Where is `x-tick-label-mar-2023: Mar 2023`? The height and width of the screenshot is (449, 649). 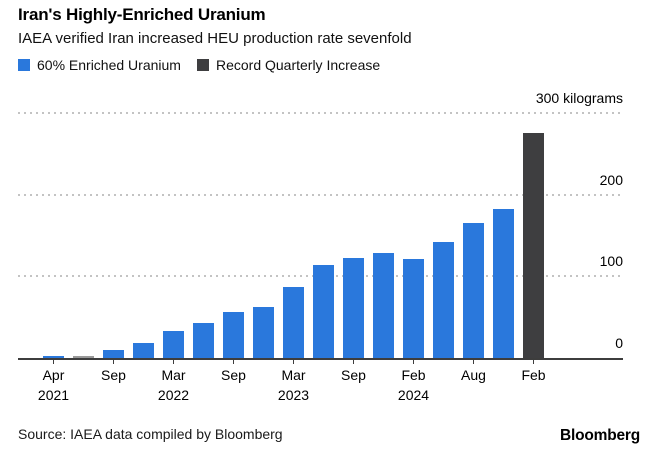
x-tick-label-mar-2023: Mar 2023 is located at coordinates (293, 385).